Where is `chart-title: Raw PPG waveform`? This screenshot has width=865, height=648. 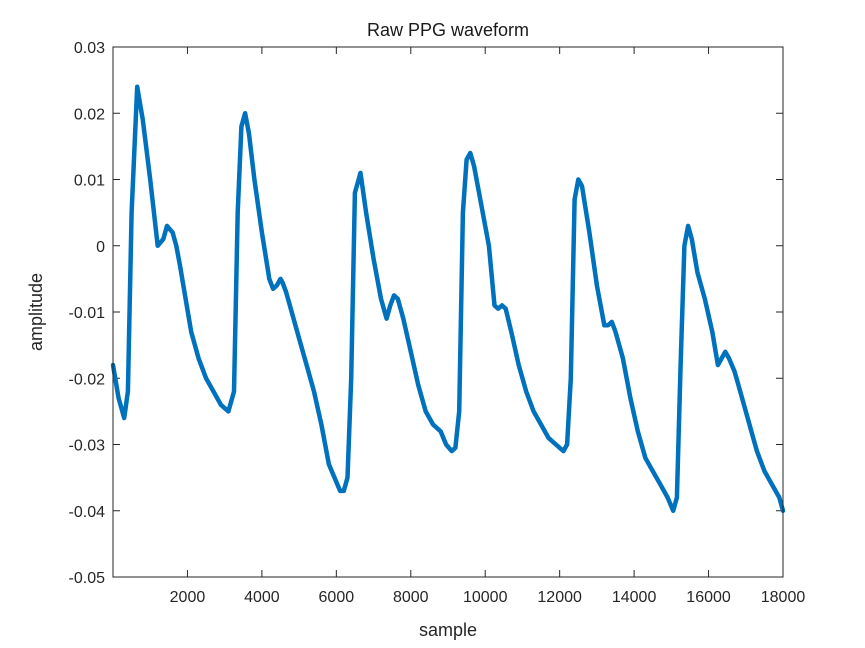
chart-title: Raw PPG waveform is located at coordinates (448, 30).